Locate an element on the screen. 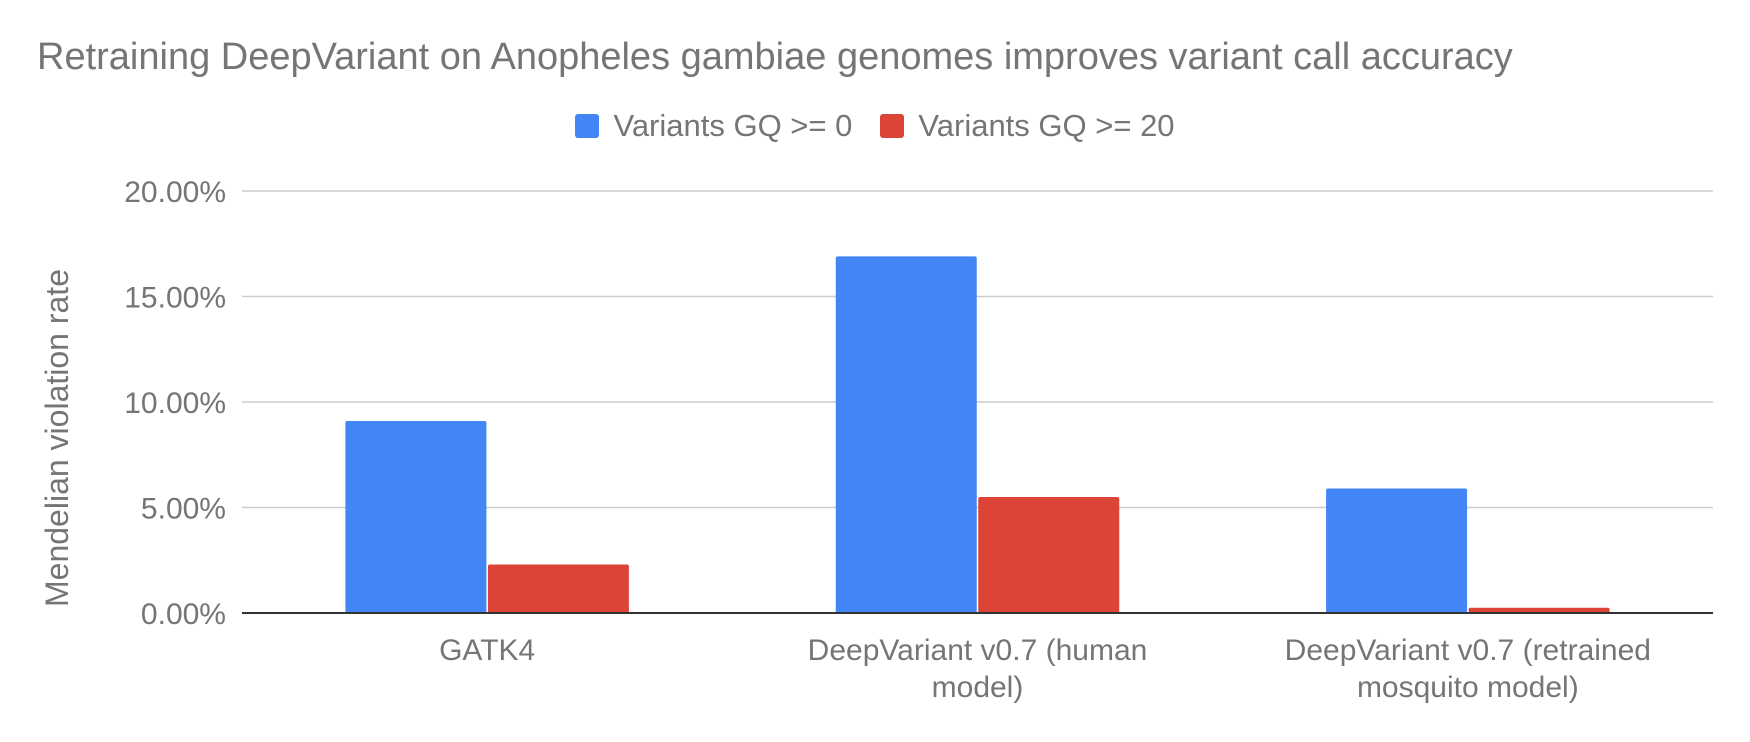  x-tick-label: model) is located at coordinates (978, 687).